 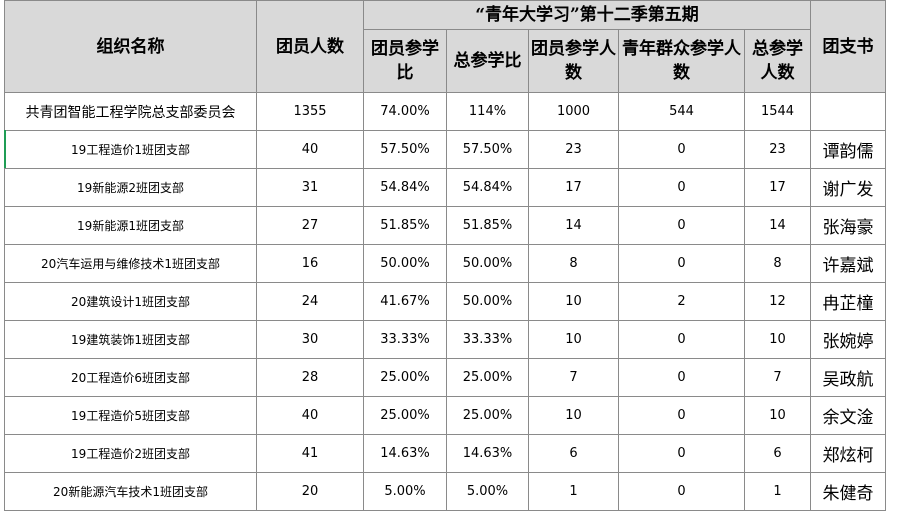 I want to click on cell-total-ratio: 14.63%, so click(x=487, y=453).